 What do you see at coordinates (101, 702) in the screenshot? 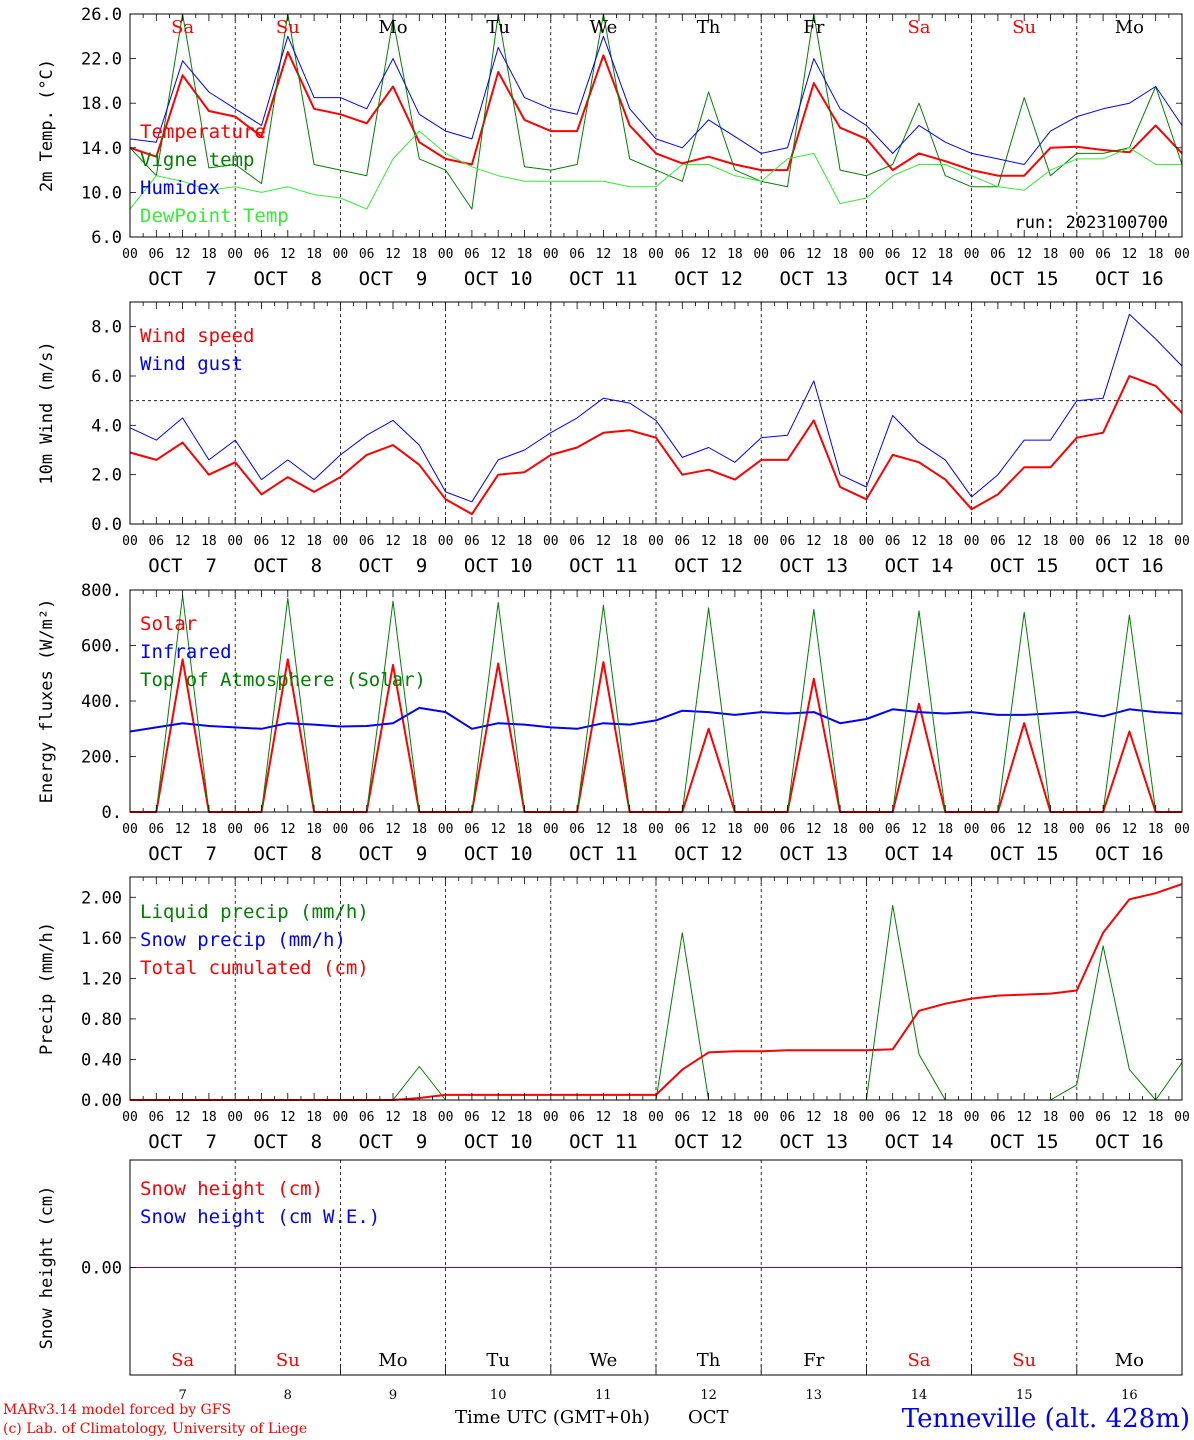
I see `y-tick-label: 400.` at bounding box center [101, 702].